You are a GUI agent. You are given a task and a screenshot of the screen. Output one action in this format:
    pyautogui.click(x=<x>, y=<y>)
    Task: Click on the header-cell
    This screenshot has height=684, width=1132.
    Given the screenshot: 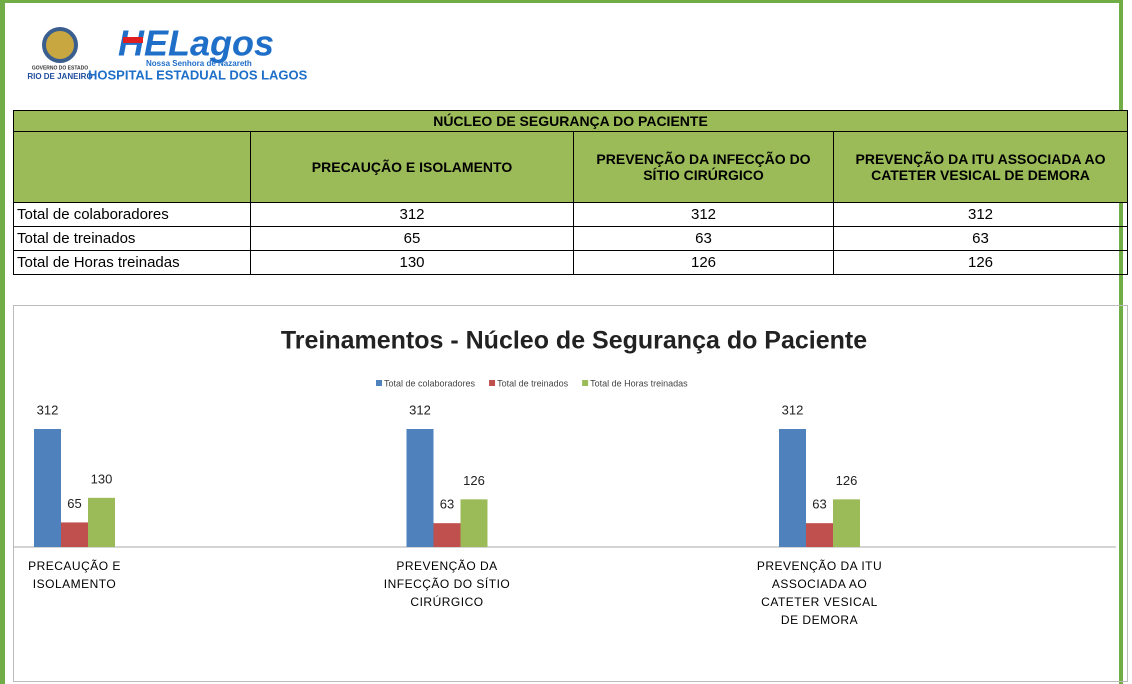 What is the action you would take?
    pyautogui.click(x=132, y=167)
    